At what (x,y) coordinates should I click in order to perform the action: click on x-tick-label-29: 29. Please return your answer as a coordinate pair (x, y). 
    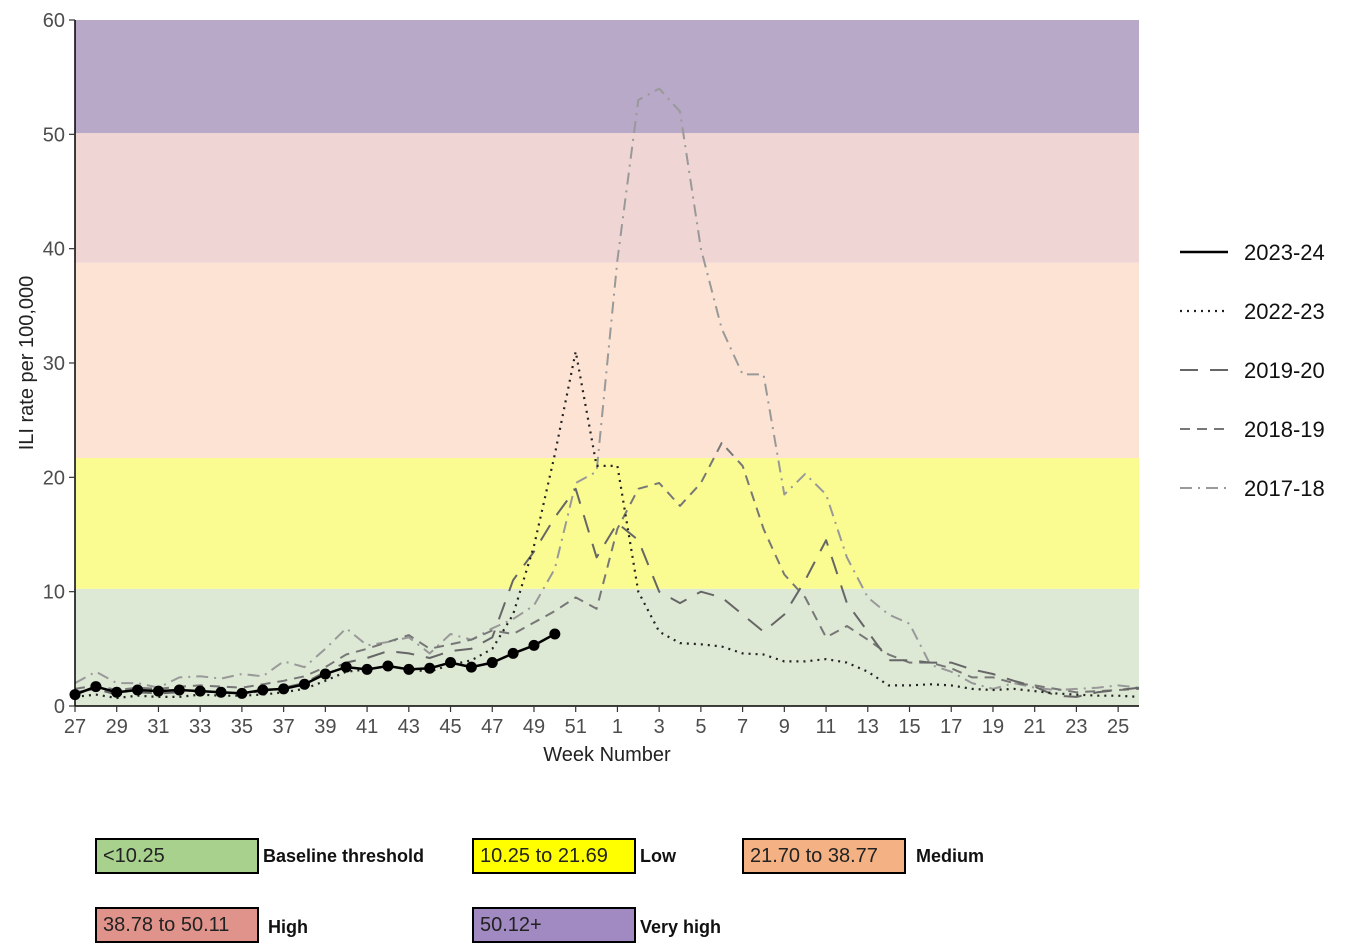
    Looking at the image, I should click on (117, 727).